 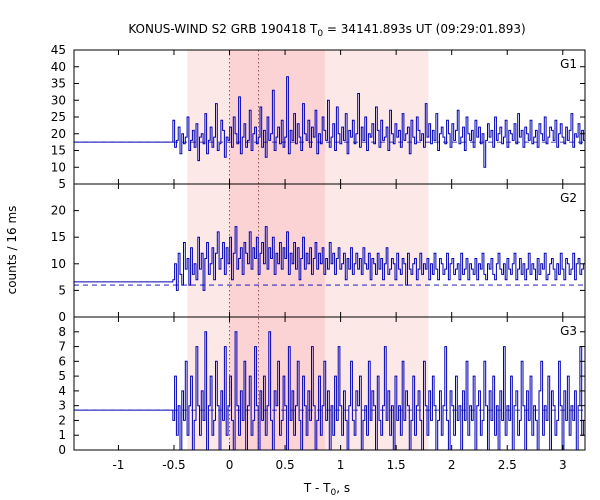 What do you see at coordinates (326, 489) in the screenshot?
I see `x-axis-label: T - T0, s` at bounding box center [326, 489].